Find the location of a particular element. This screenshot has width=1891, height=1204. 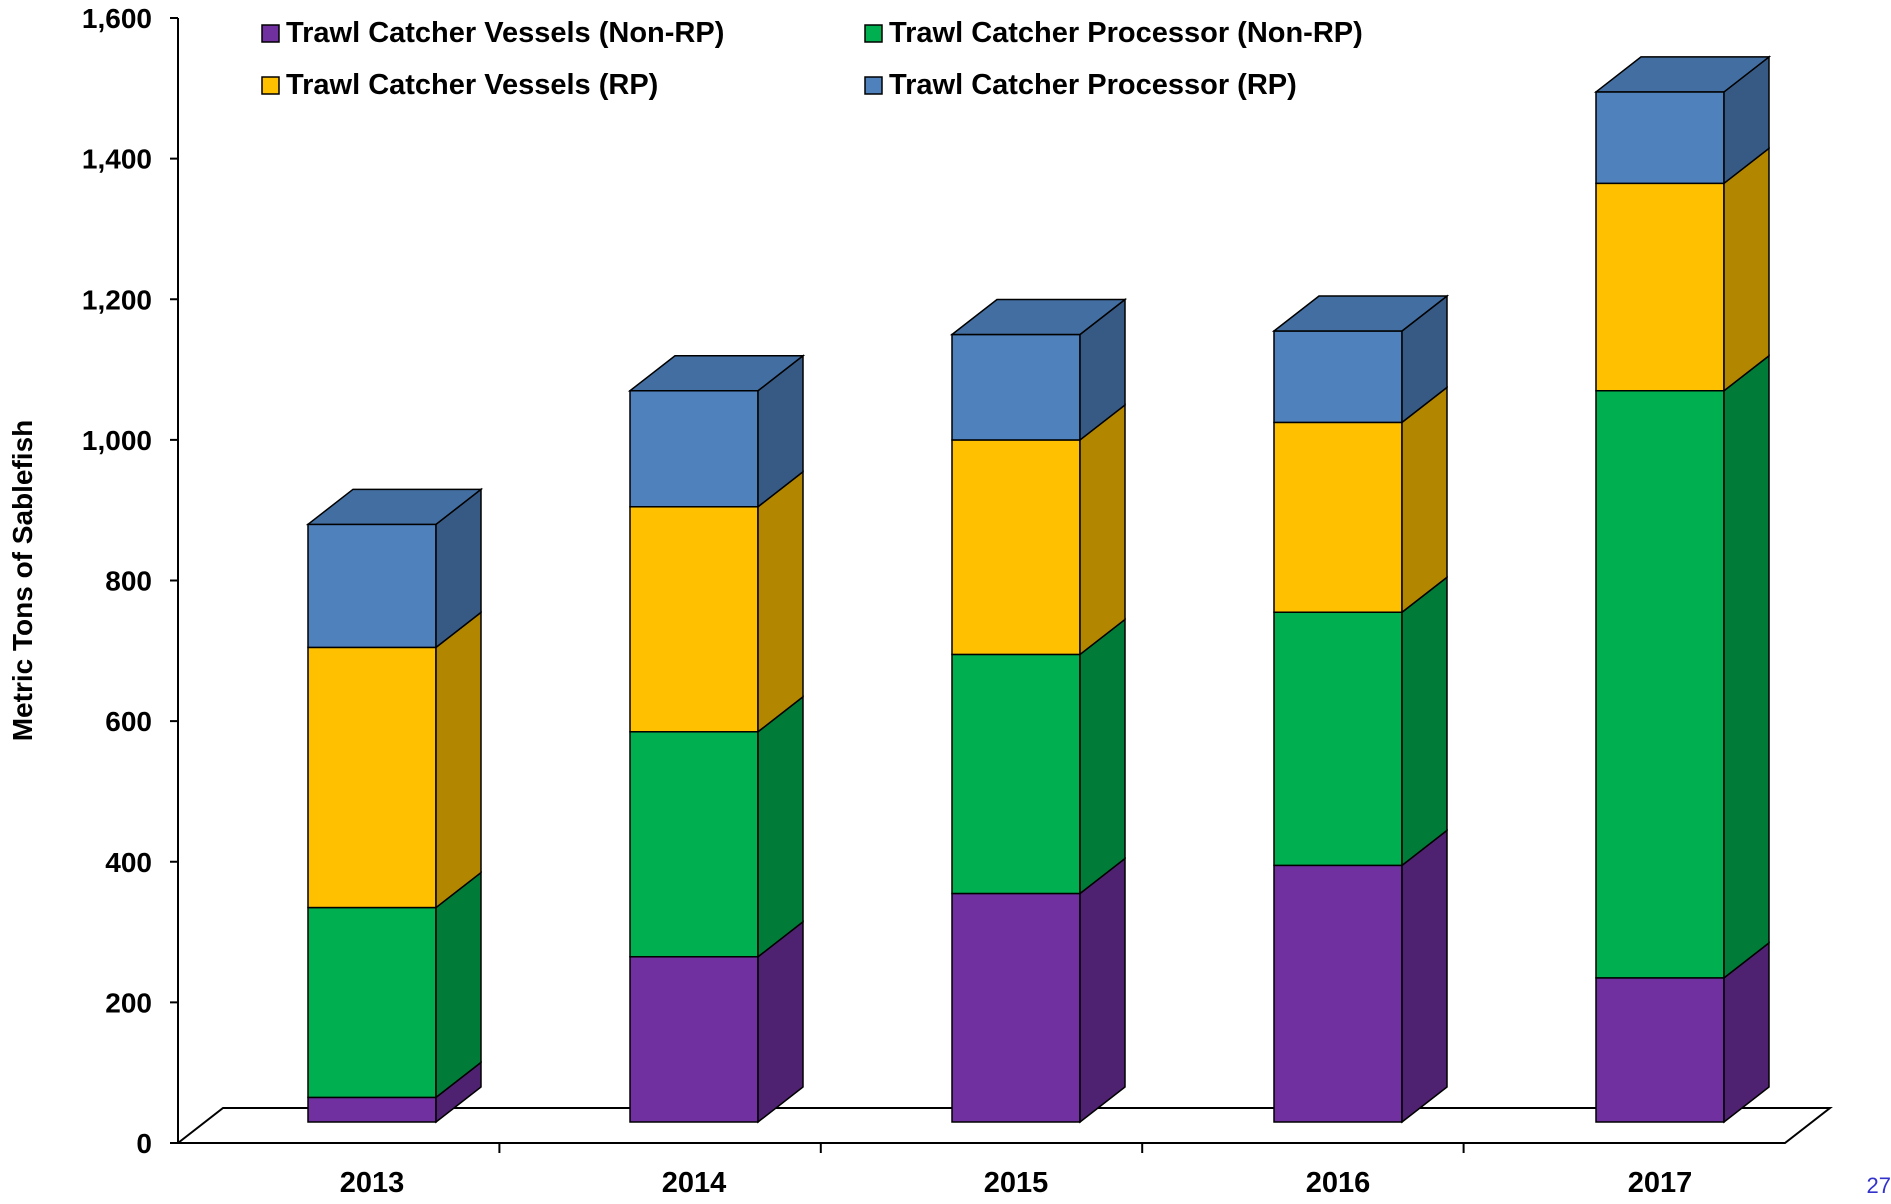

legend-item: Trawl Catcher Vessels (RP) is located at coordinates (459, 85).